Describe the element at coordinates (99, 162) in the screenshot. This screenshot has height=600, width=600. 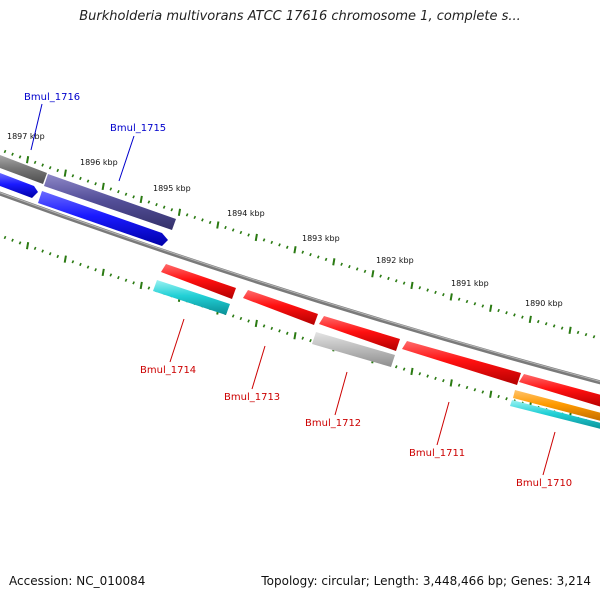
I see `scale-label: 1896 kbp` at that location.